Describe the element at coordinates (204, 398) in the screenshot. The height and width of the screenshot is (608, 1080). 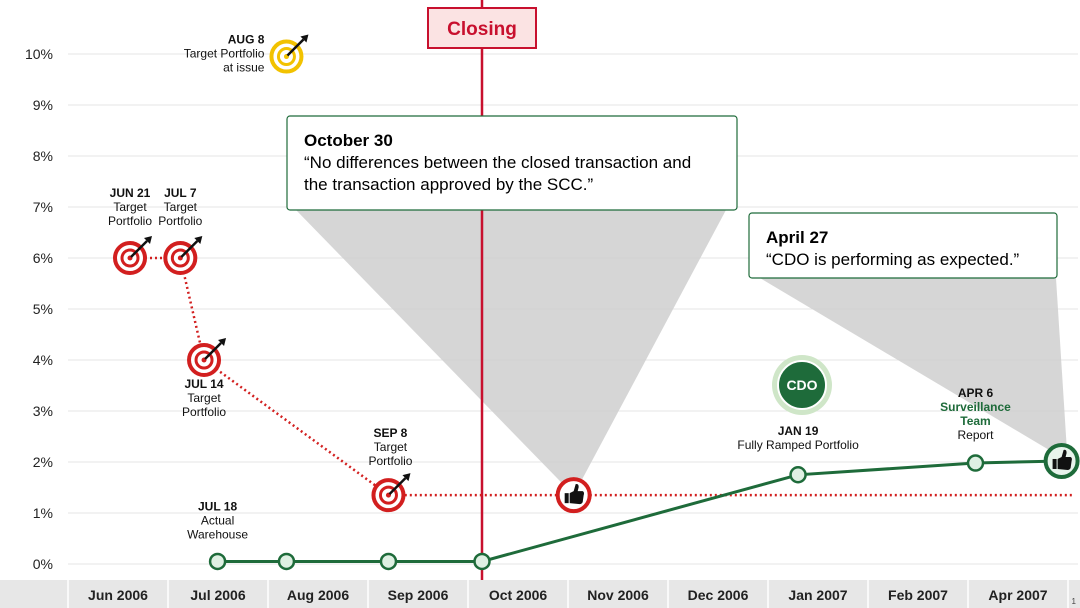
I see `milestone-label-jul14: Target` at that location.